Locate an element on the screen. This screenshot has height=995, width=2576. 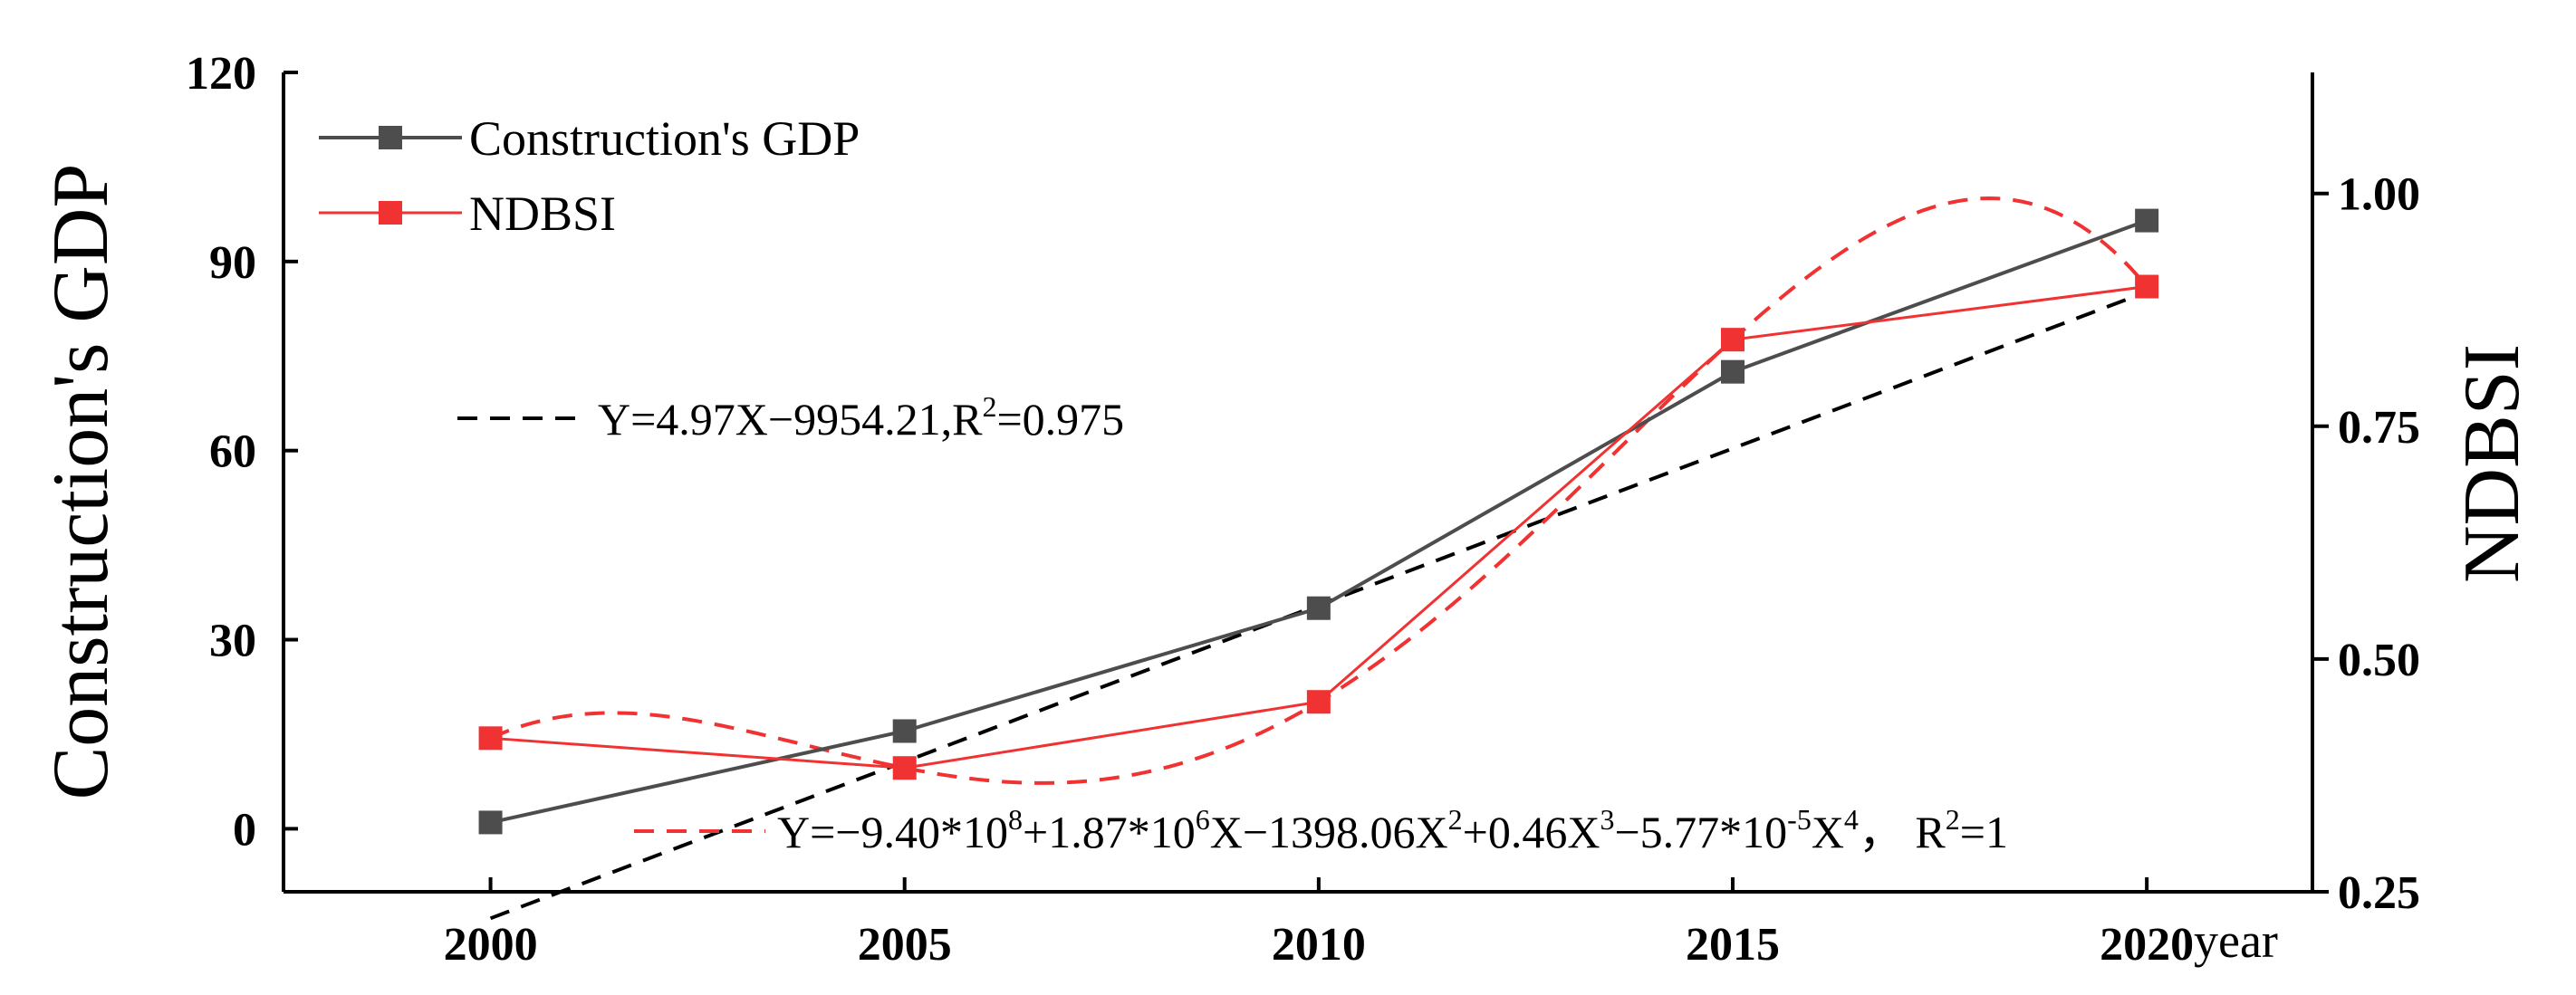
quartic-eq-sup: 8 is located at coordinates (1015, 820).